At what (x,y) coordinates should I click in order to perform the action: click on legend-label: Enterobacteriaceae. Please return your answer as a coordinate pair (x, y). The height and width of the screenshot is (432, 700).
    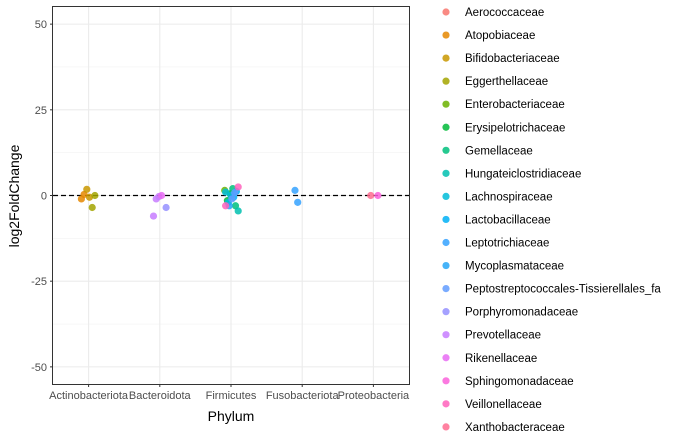
    Looking at the image, I should click on (515, 105).